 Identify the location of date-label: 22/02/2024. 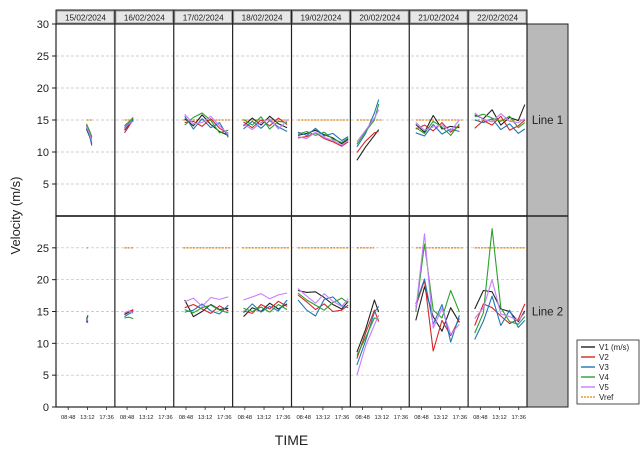
(497, 18).